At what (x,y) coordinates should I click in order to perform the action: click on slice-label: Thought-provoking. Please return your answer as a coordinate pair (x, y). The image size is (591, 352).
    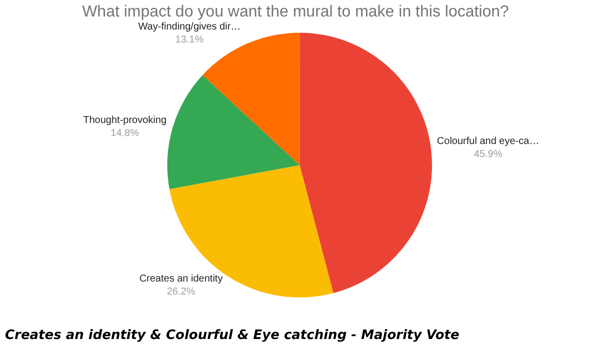
    Looking at the image, I should click on (125, 120).